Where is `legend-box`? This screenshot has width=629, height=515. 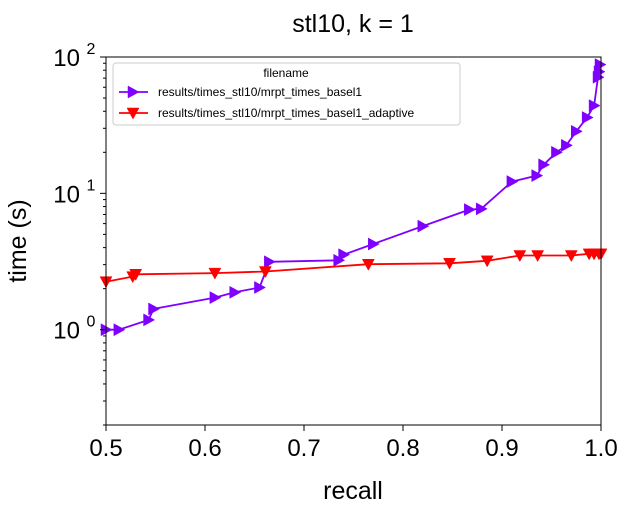
legend-box is located at coordinates (286, 94).